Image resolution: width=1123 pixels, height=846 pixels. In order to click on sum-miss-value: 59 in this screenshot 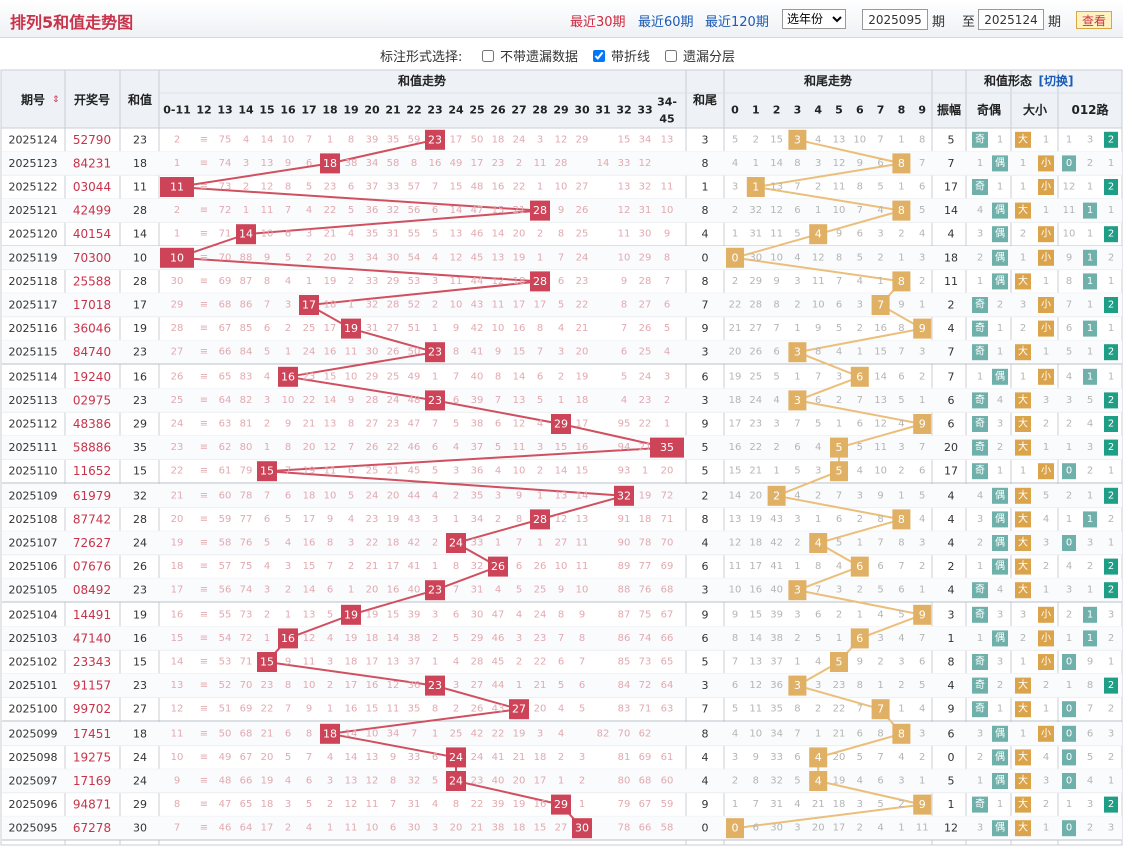, I will do `click(414, 139)`.